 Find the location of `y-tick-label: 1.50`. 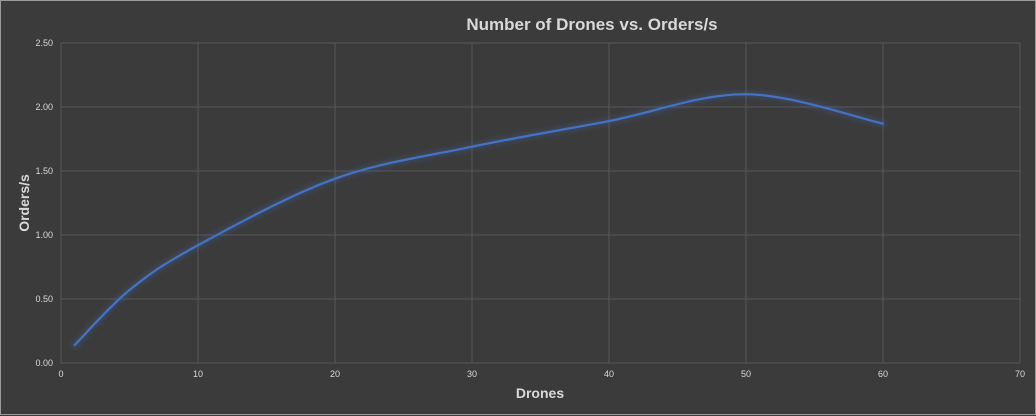

y-tick-label: 1.50 is located at coordinates (44, 171).